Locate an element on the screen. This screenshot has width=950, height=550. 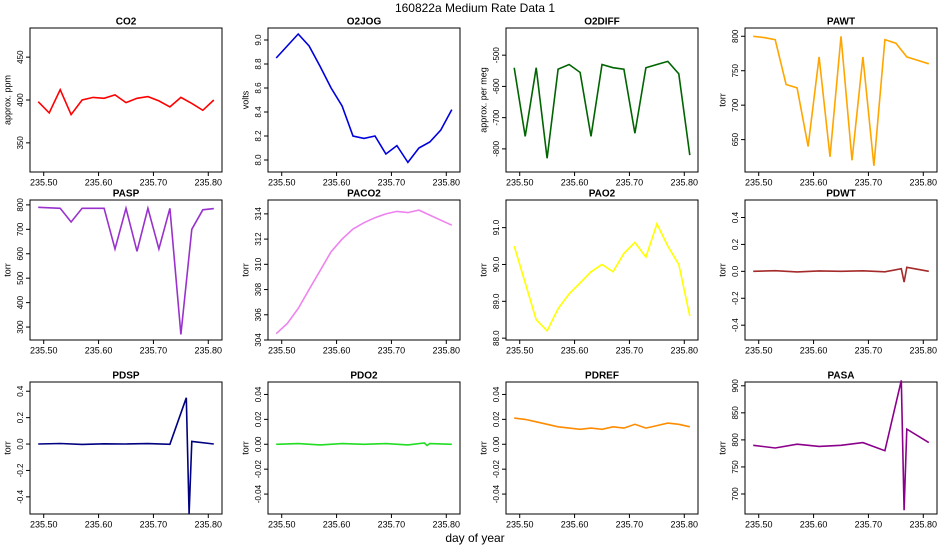
y-tick-label: 312 is located at coordinates (258, 239).